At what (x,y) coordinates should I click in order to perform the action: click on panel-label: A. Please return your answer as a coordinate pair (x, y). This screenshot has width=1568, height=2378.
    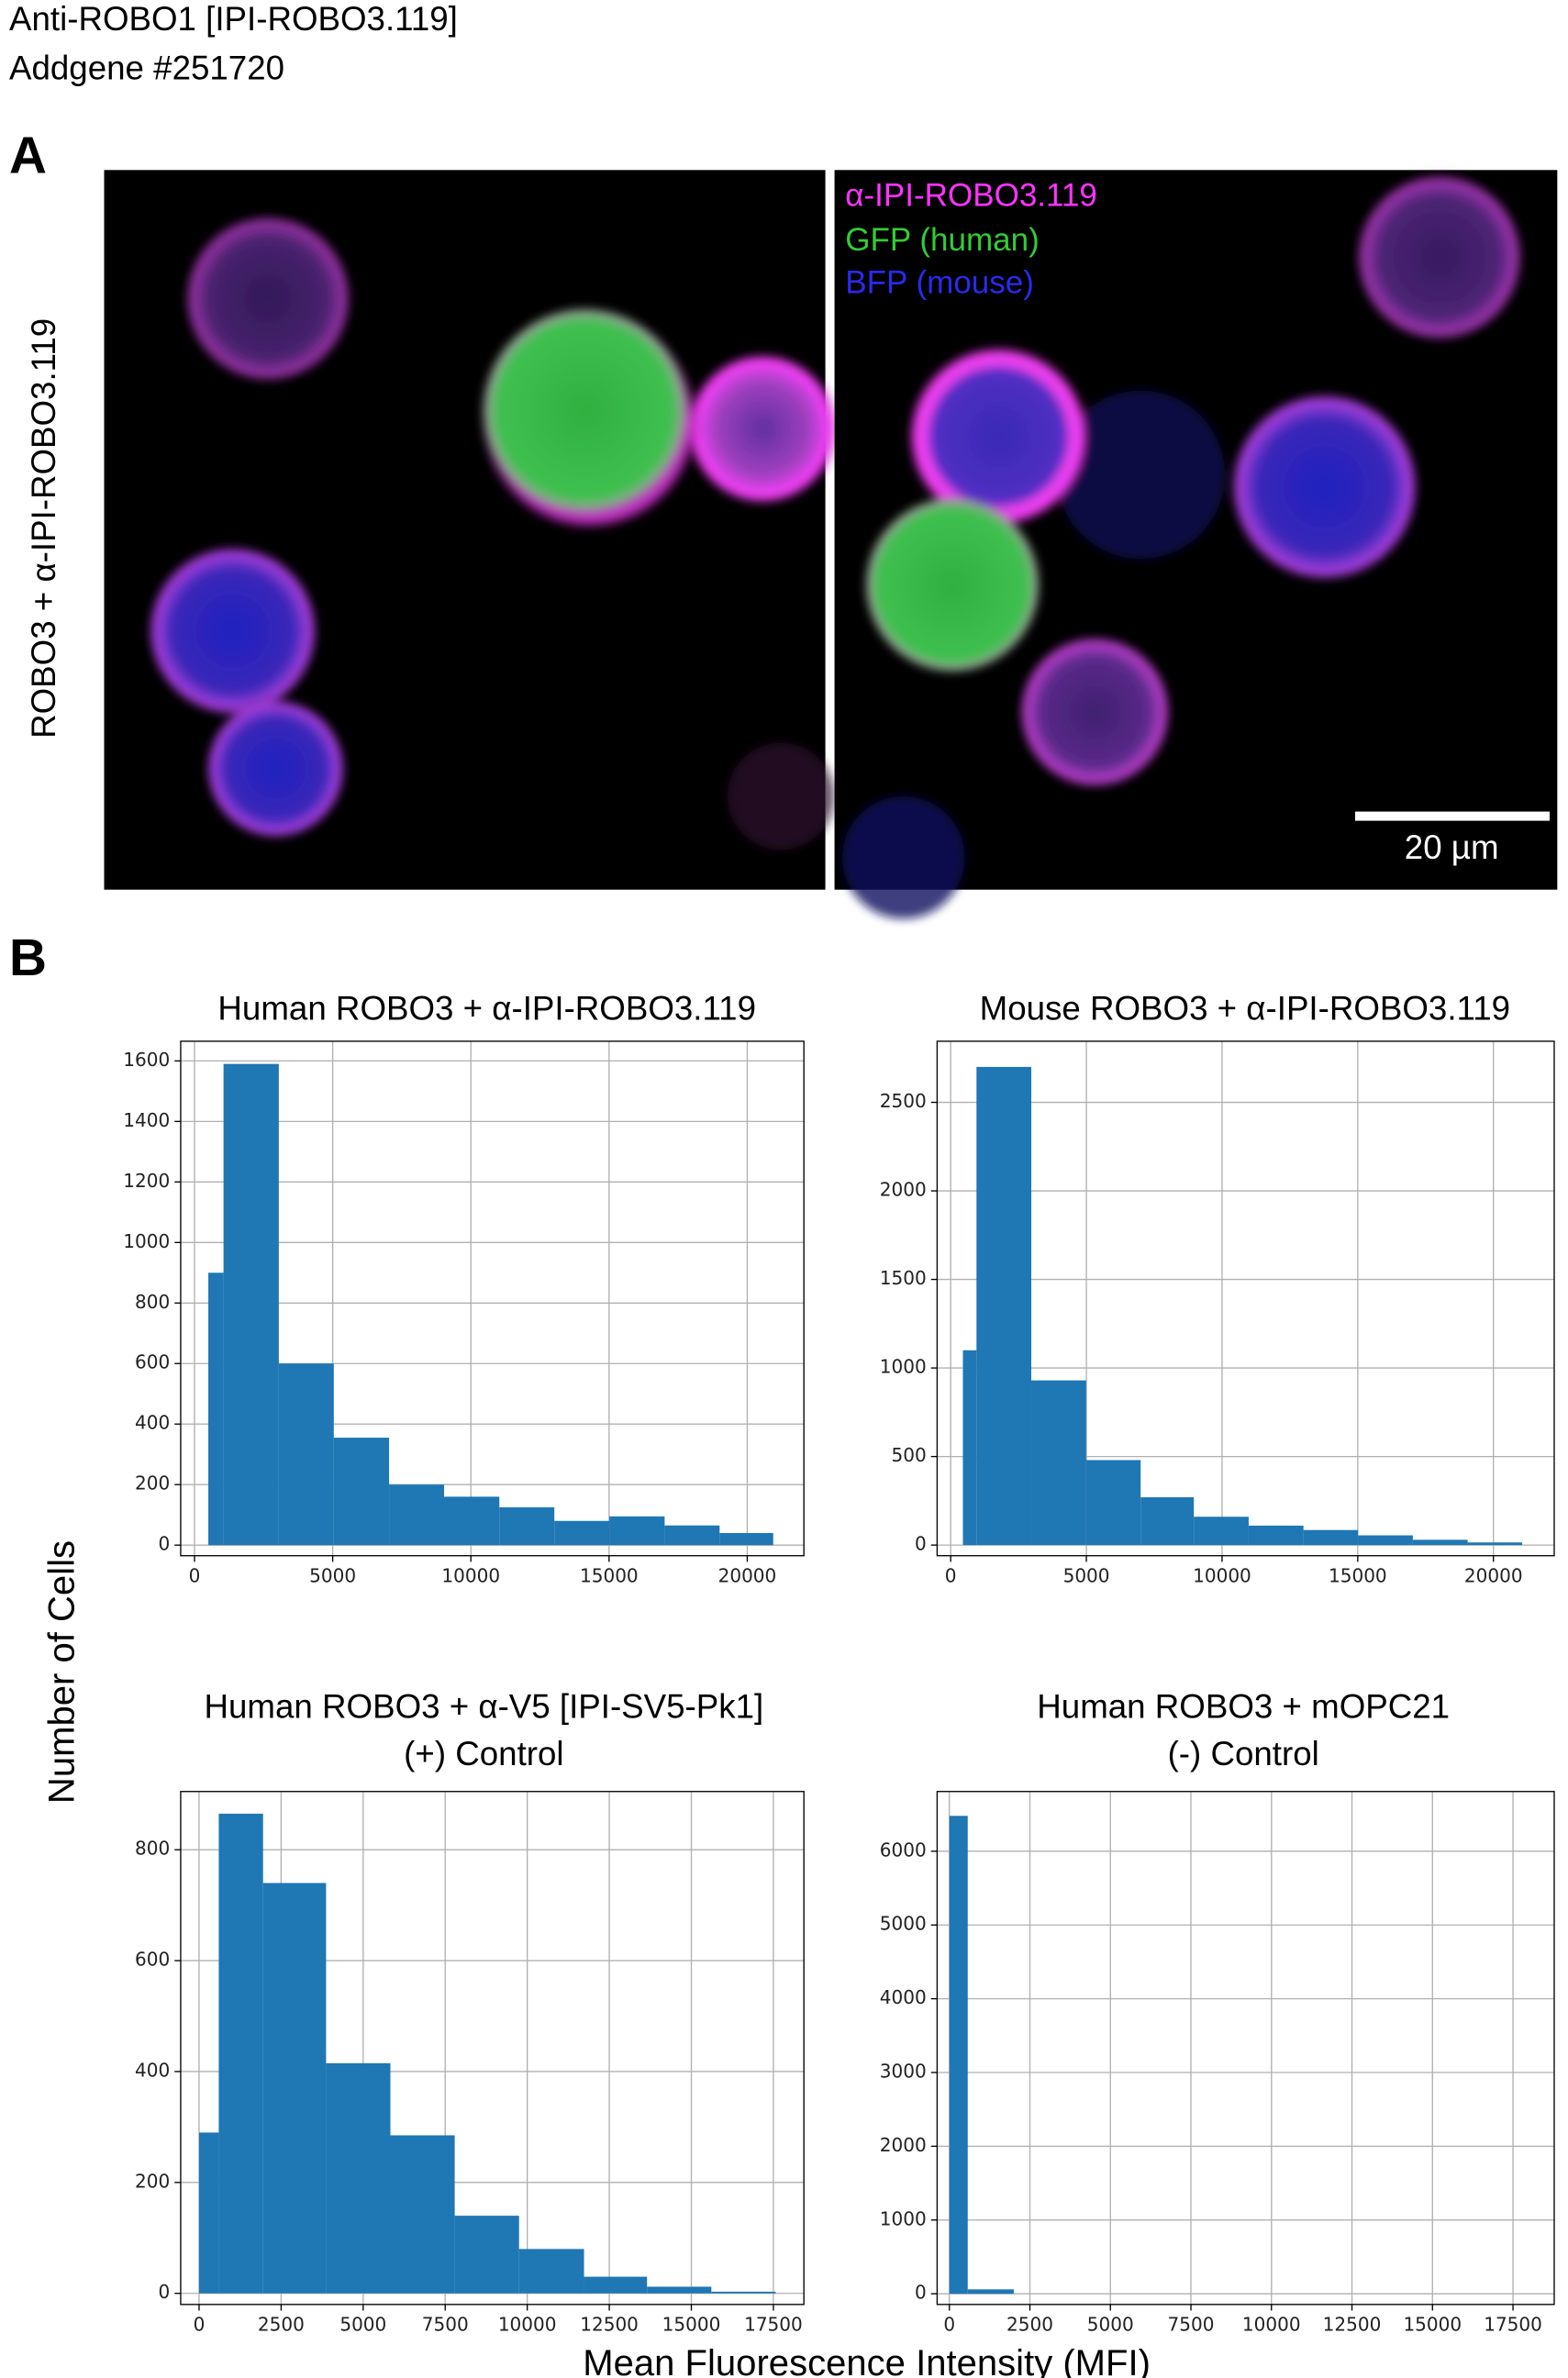
    Looking at the image, I should click on (28, 157).